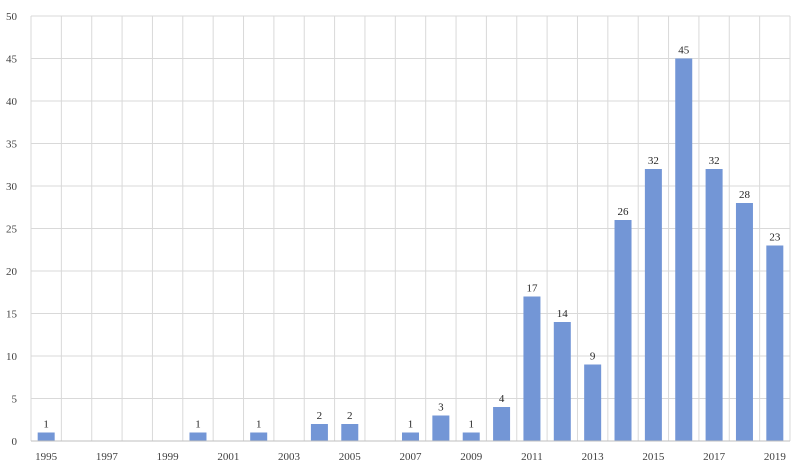  I want to click on data-label: 28, so click(745, 195).